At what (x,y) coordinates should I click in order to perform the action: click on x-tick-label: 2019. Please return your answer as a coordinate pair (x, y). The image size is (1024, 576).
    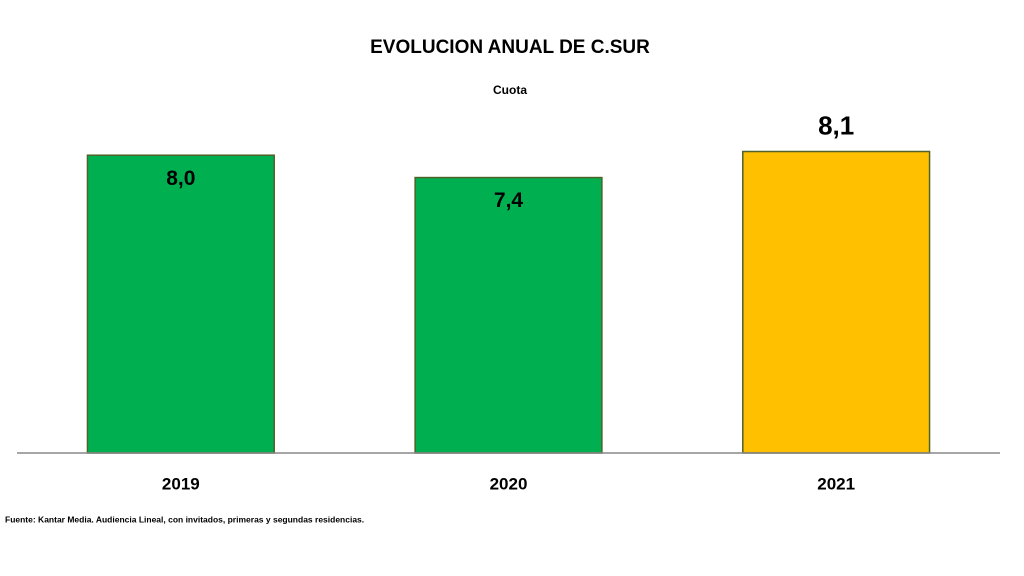
    Looking at the image, I should click on (181, 483).